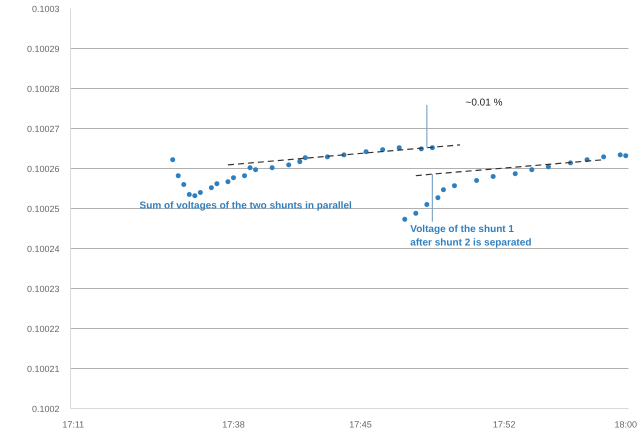 This screenshot has height=436, width=642. I want to click on x-tick-label: 18:00, so click(626, 425).